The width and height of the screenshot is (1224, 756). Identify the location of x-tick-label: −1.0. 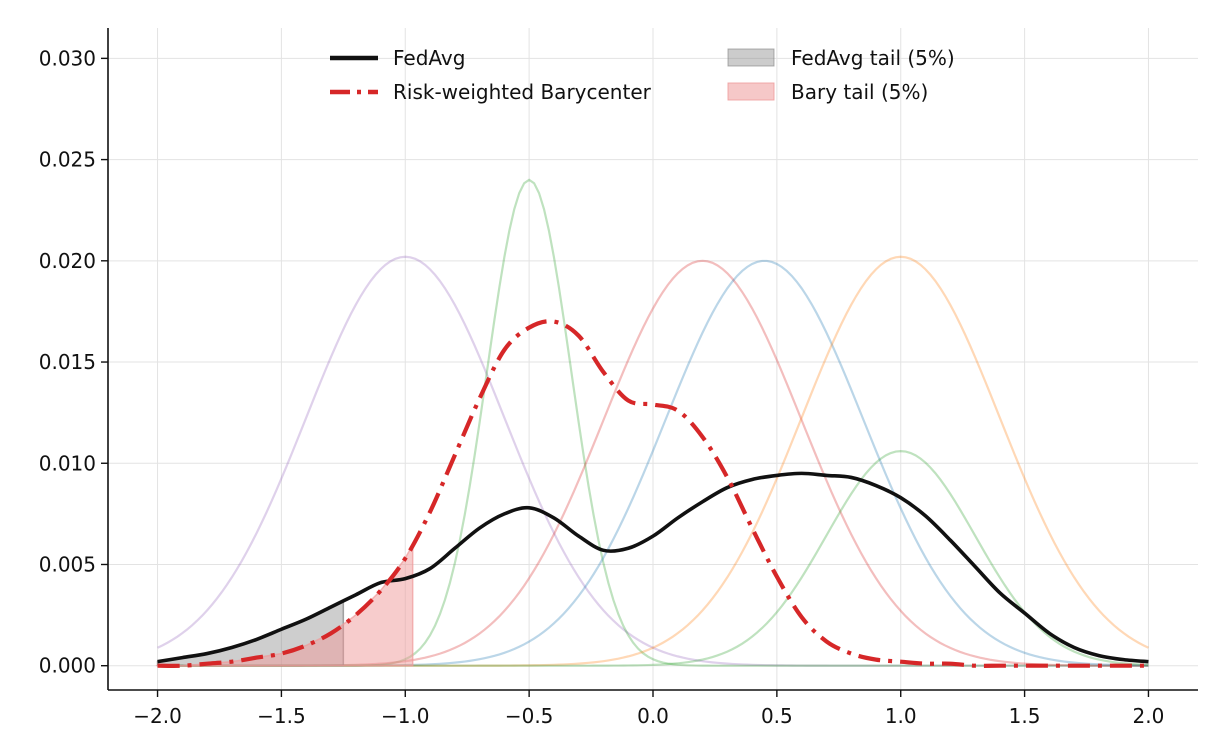
(405, 716).